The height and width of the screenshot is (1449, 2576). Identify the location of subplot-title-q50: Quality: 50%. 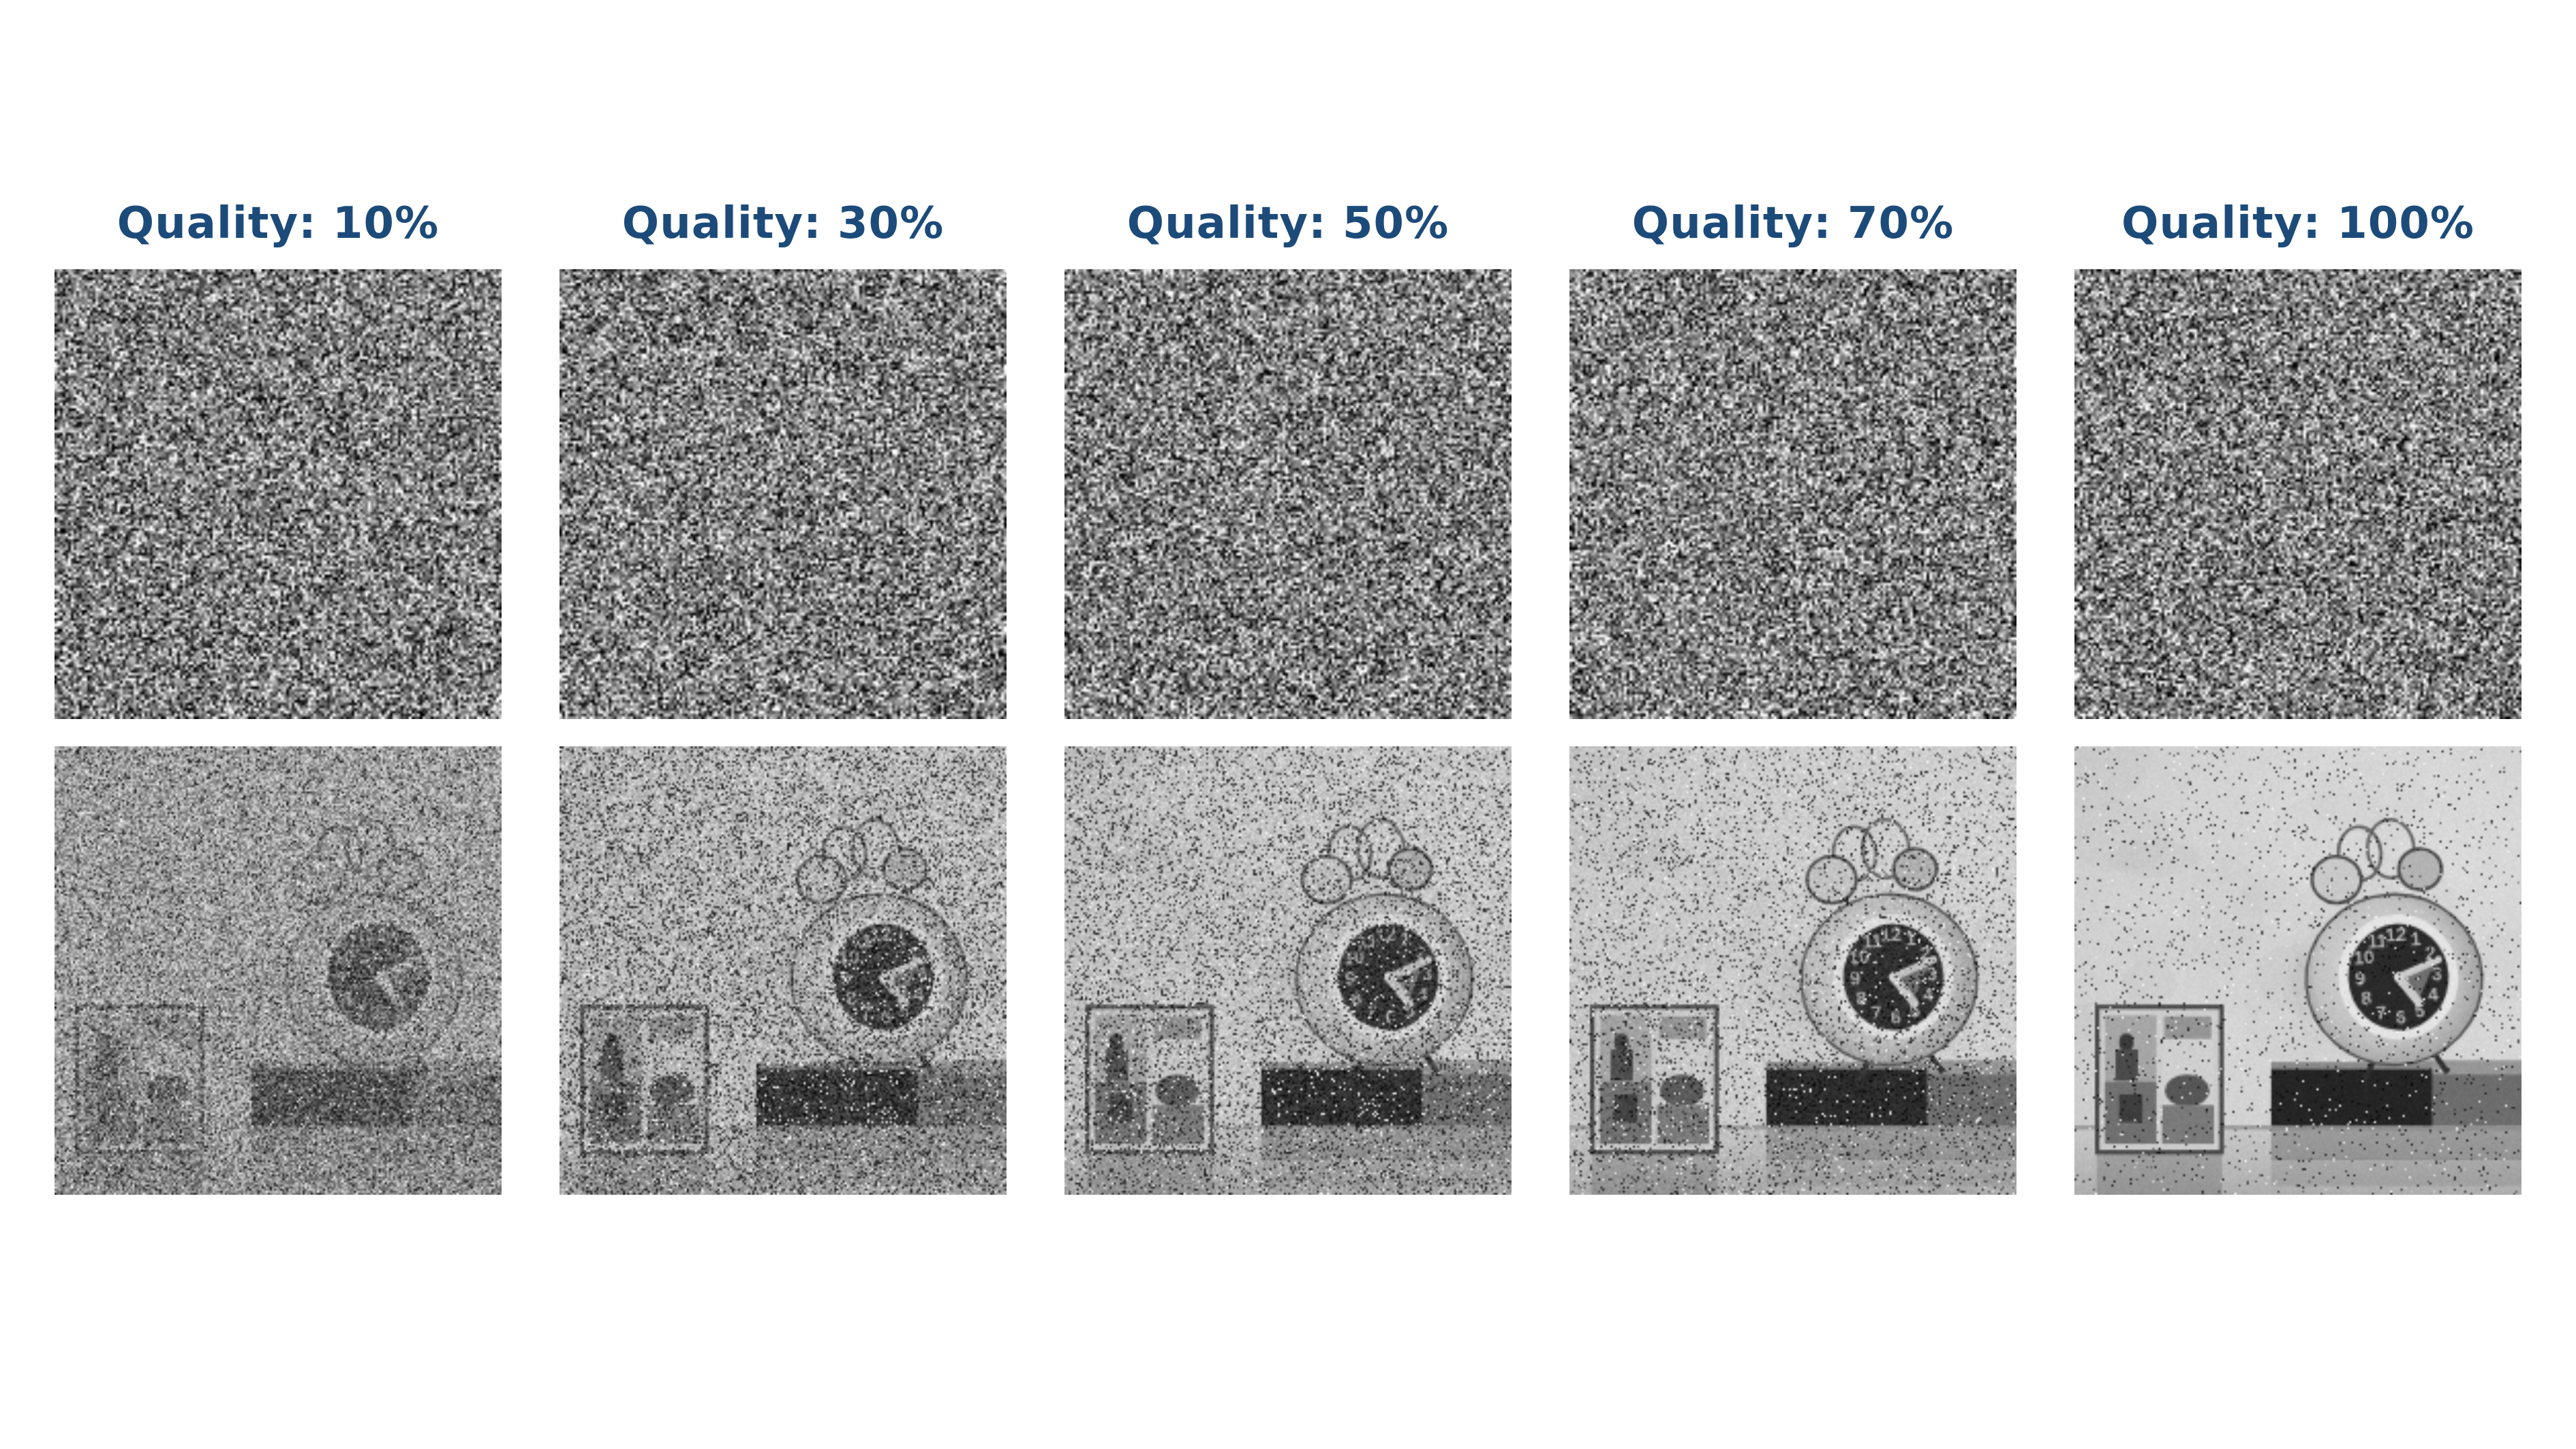
(1288, 224).